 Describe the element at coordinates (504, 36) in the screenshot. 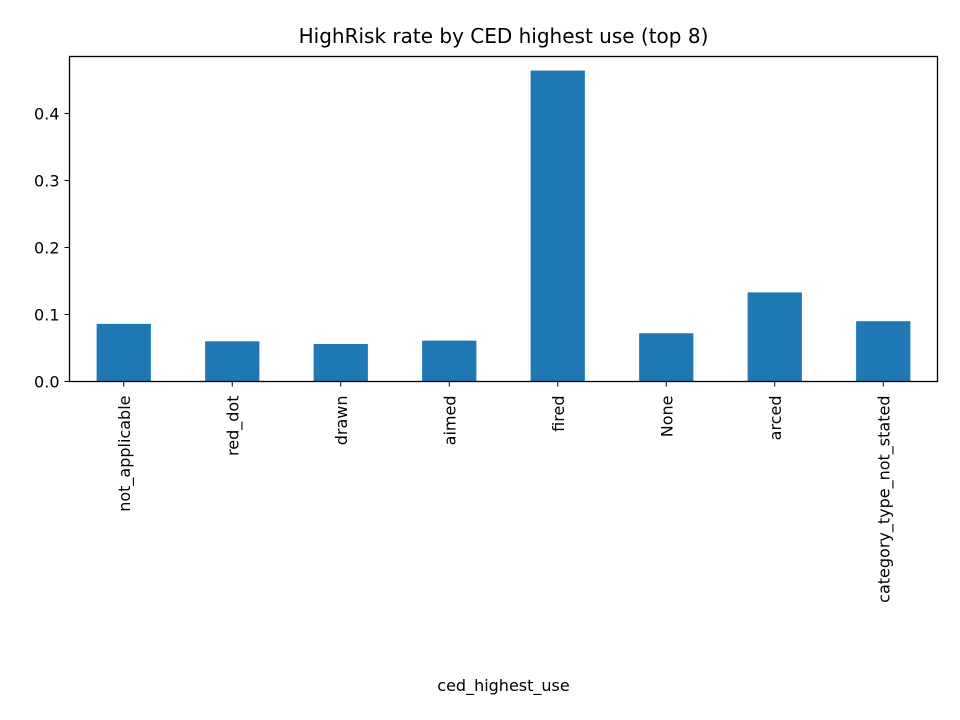

I see `chart-title: HighRisk rate by CED highest use (top 8)` at that location.